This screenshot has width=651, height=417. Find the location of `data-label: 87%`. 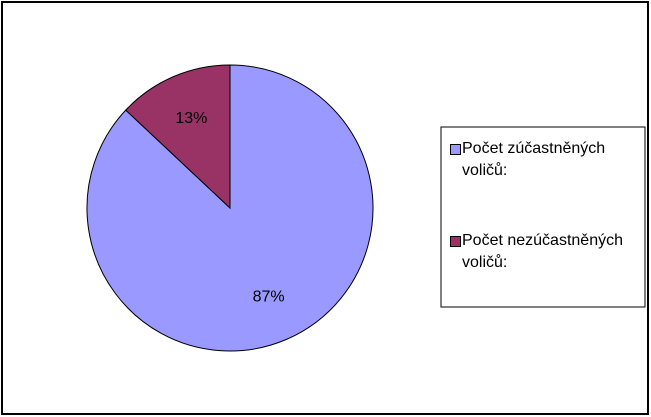

data-label: 87% is located at coordinates (269, 296).